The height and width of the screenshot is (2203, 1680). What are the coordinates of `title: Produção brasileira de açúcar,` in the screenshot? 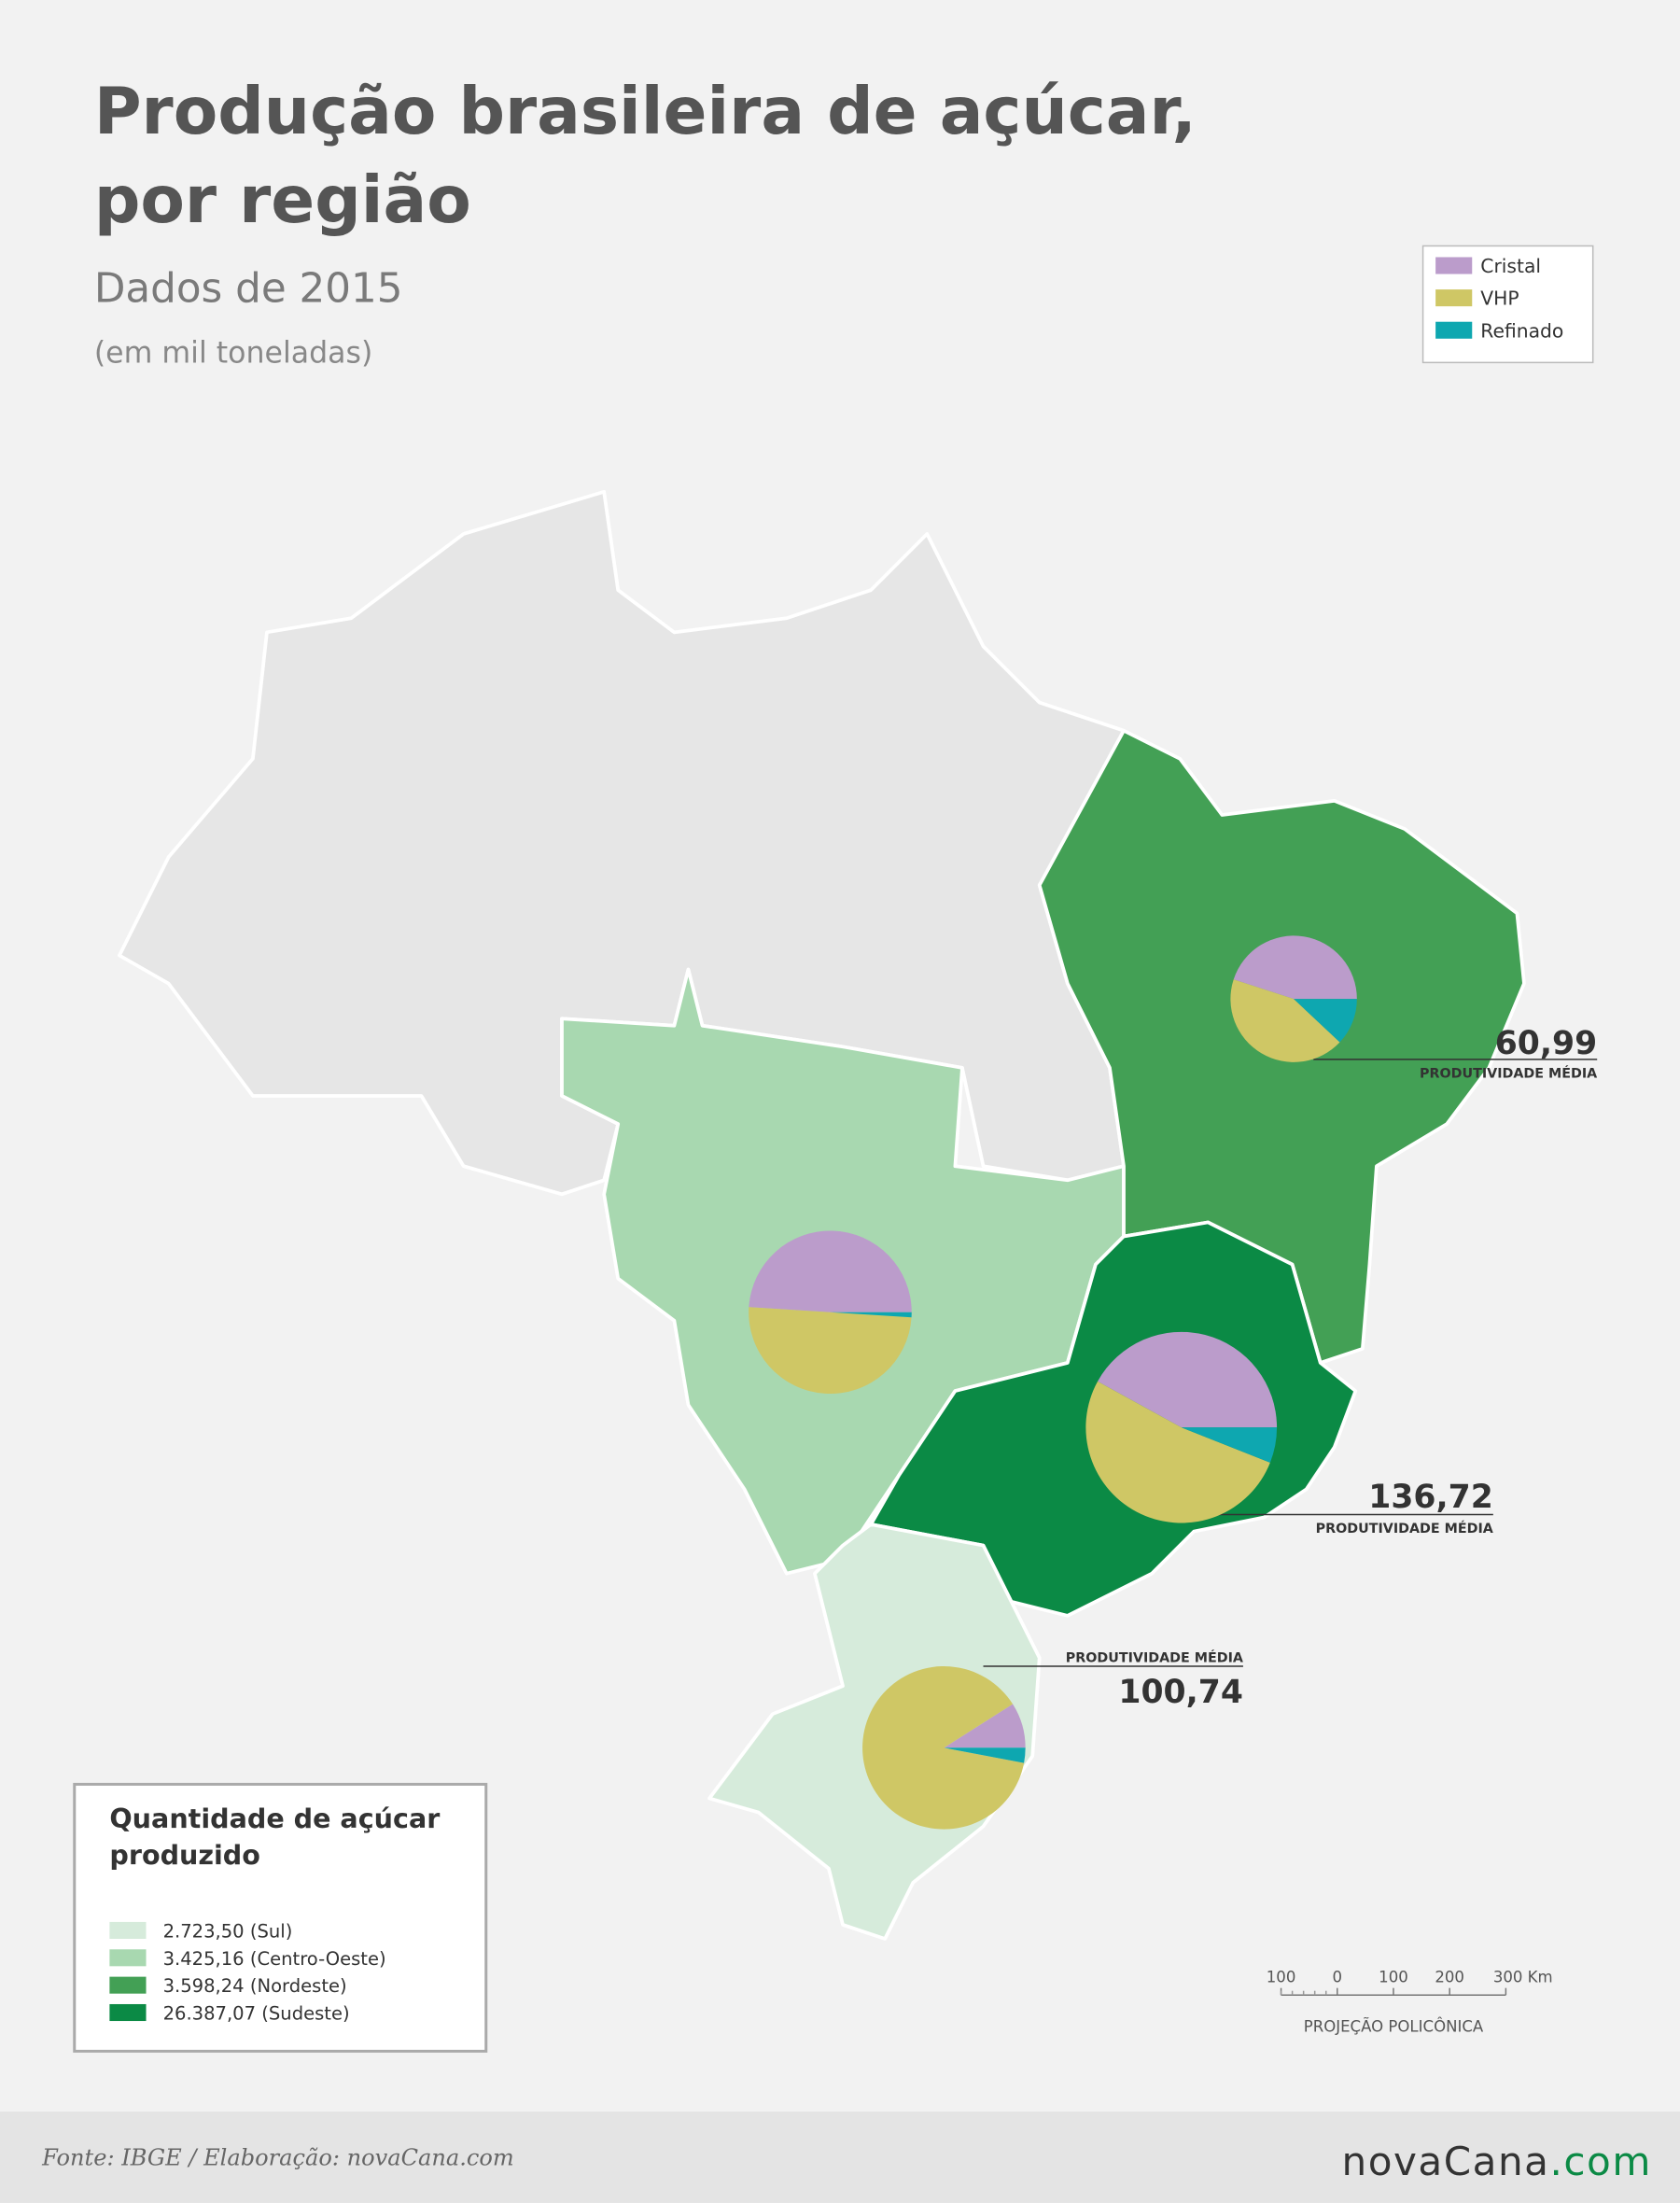 It's located at (645, 112).